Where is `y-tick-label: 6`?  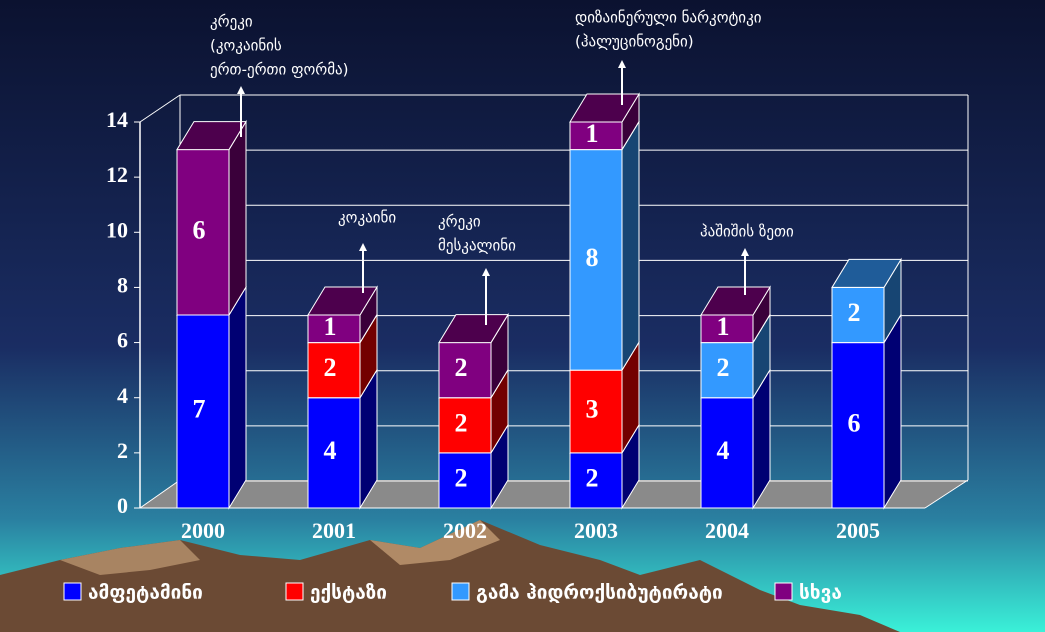 y-tick-label: 6 is located at coordinates (122, 340).